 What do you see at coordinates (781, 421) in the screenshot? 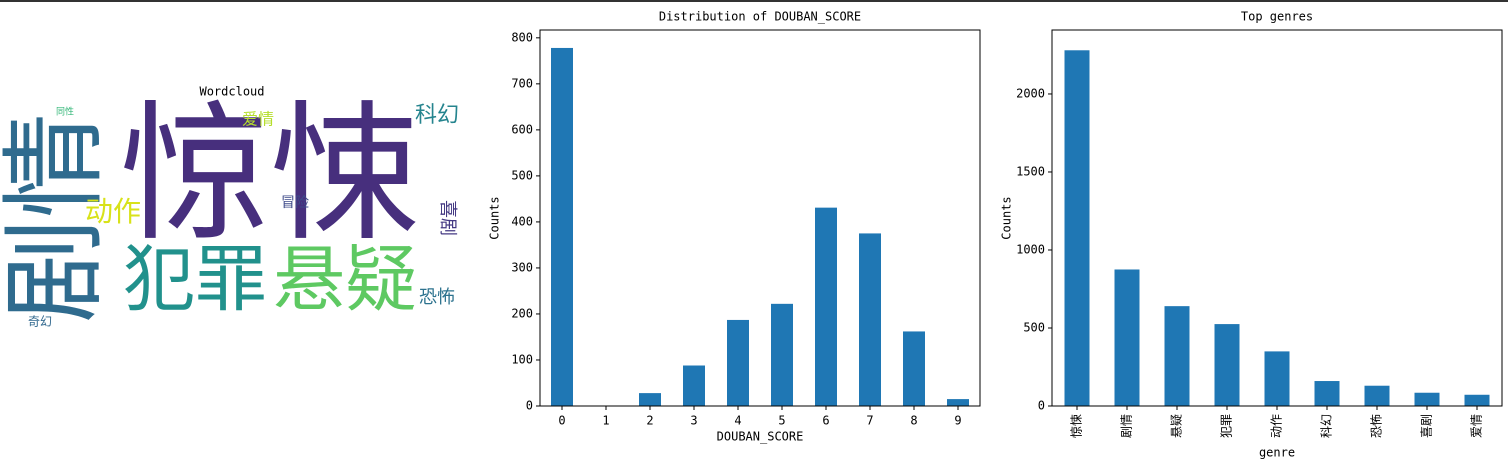
I see `x-tick-label: 5` at bounding box center [781, 421].